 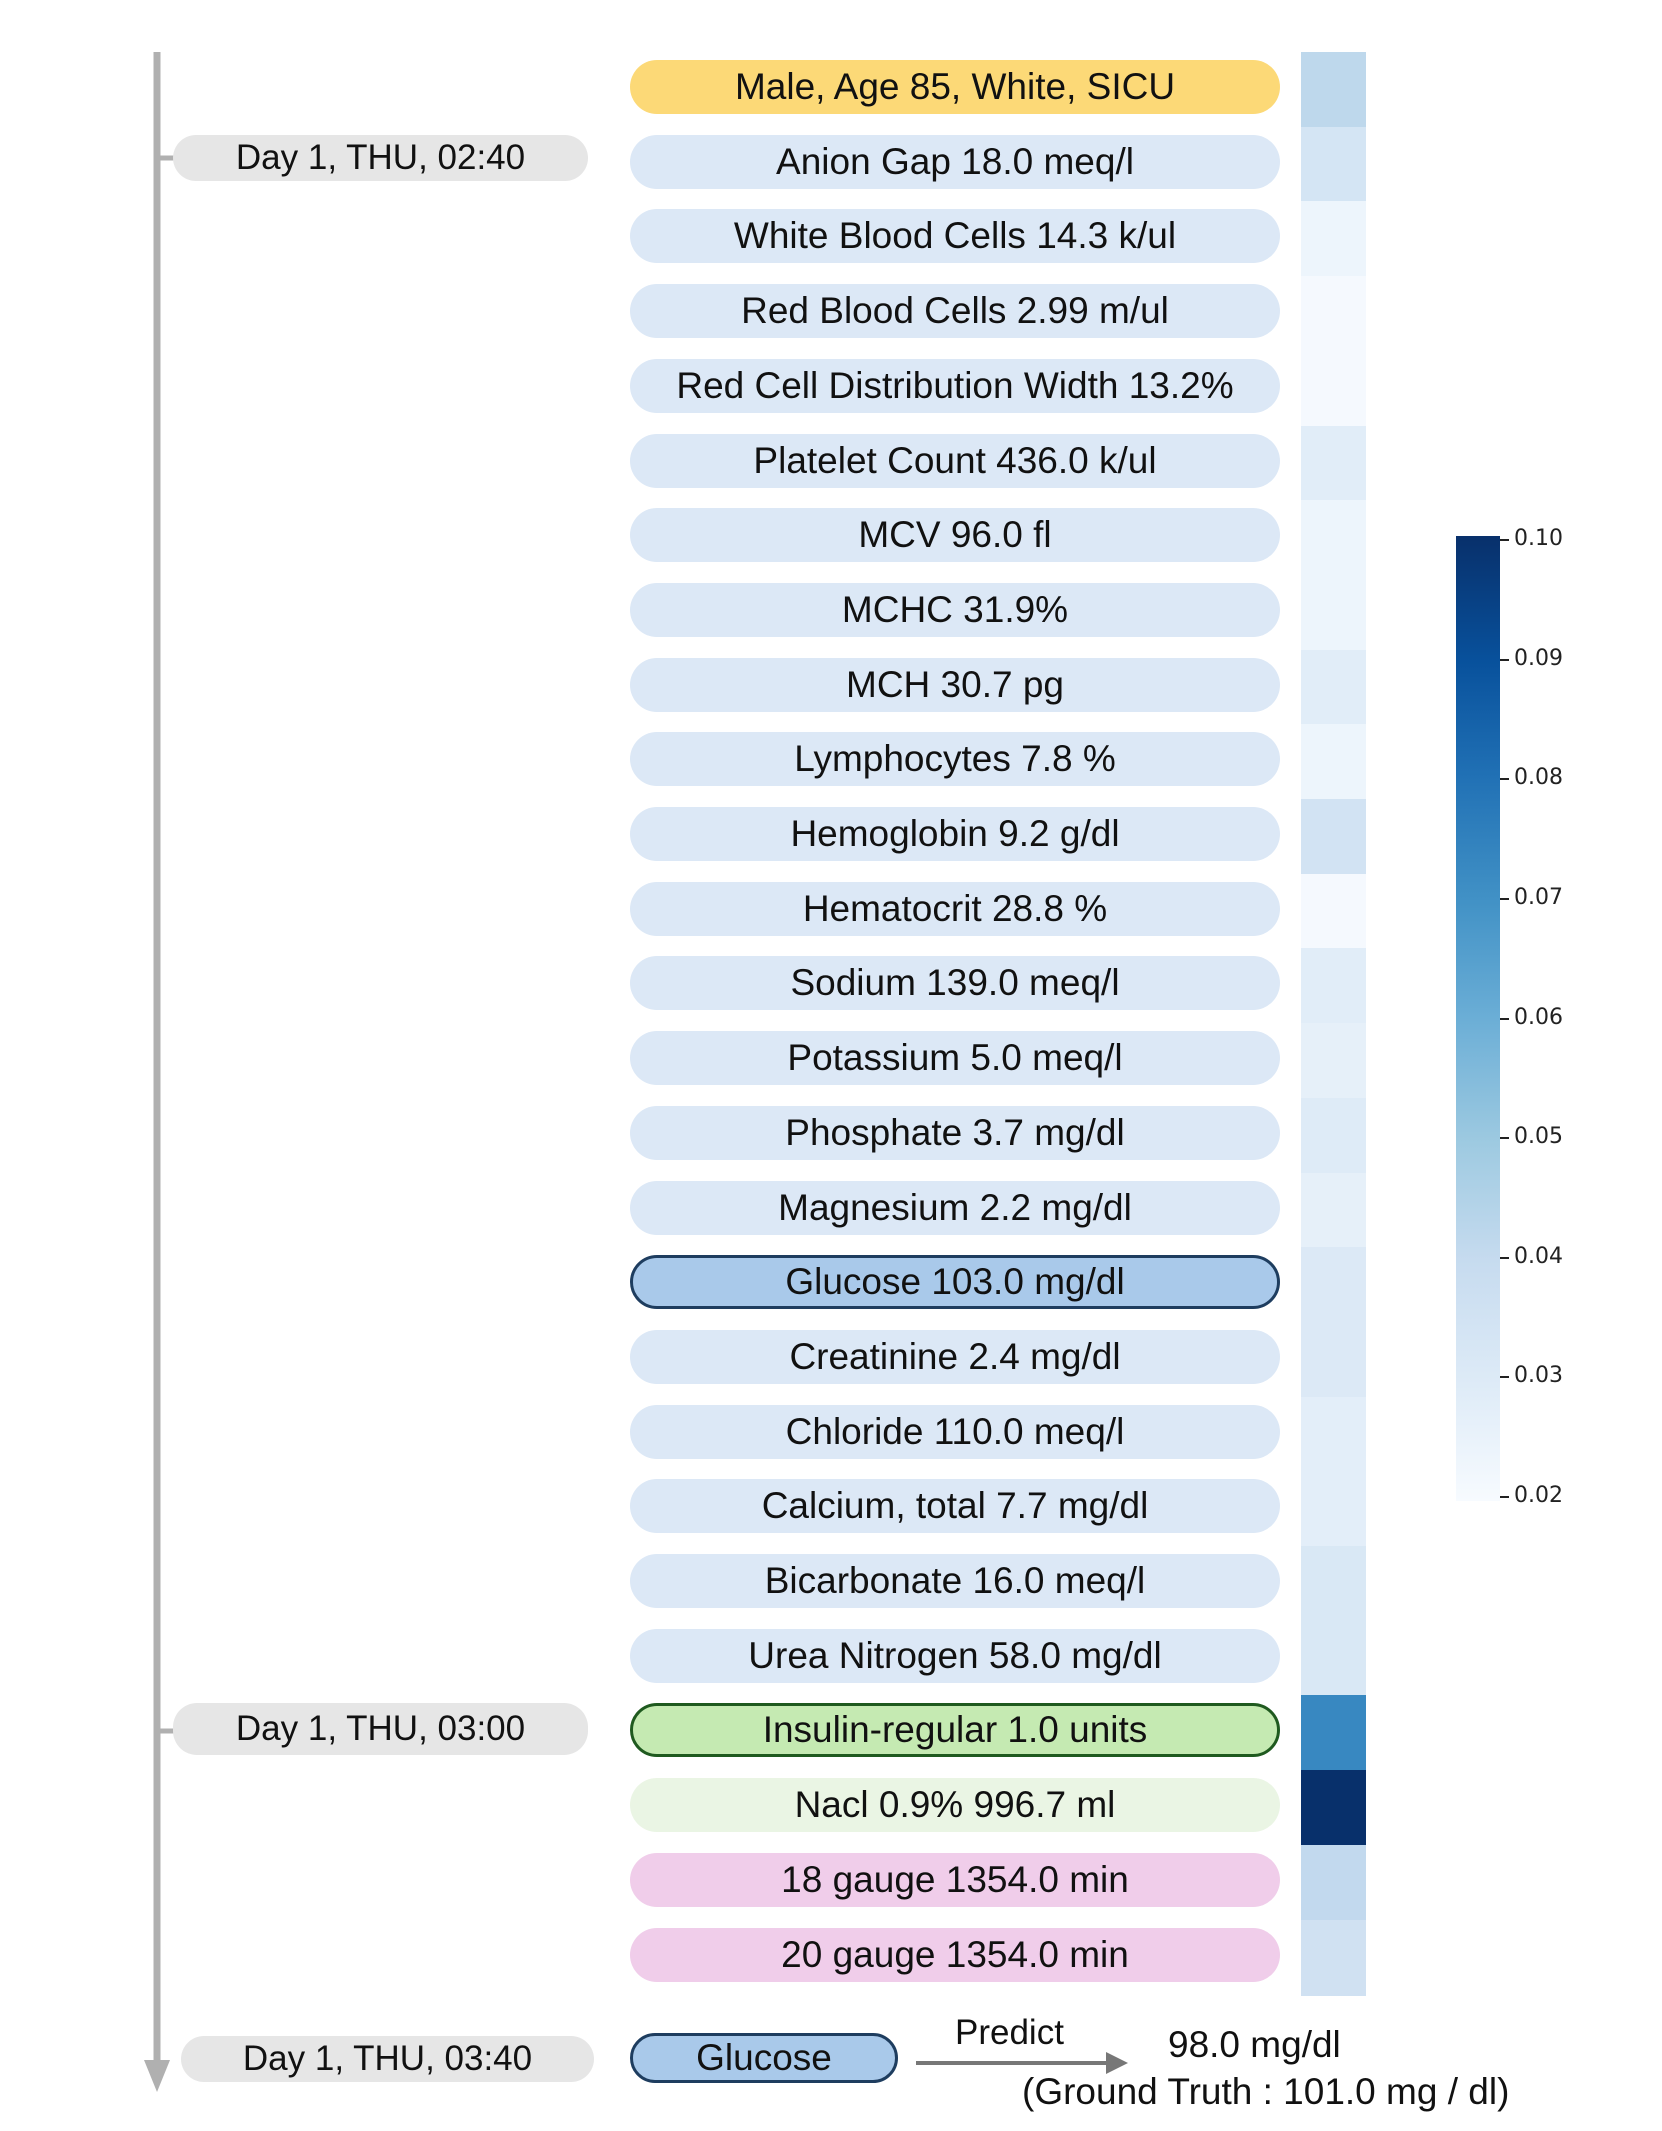 I want to click on event-pill: Glucose 103.0 mg/dl, so click(x=955, y=1282).